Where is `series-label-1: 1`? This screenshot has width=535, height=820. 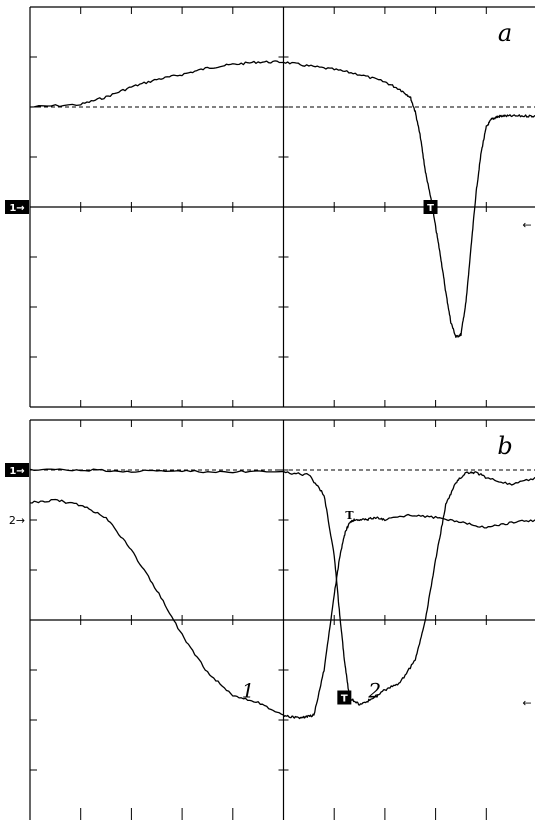
series-label-1: 1 is located at coordinates (248, 691).